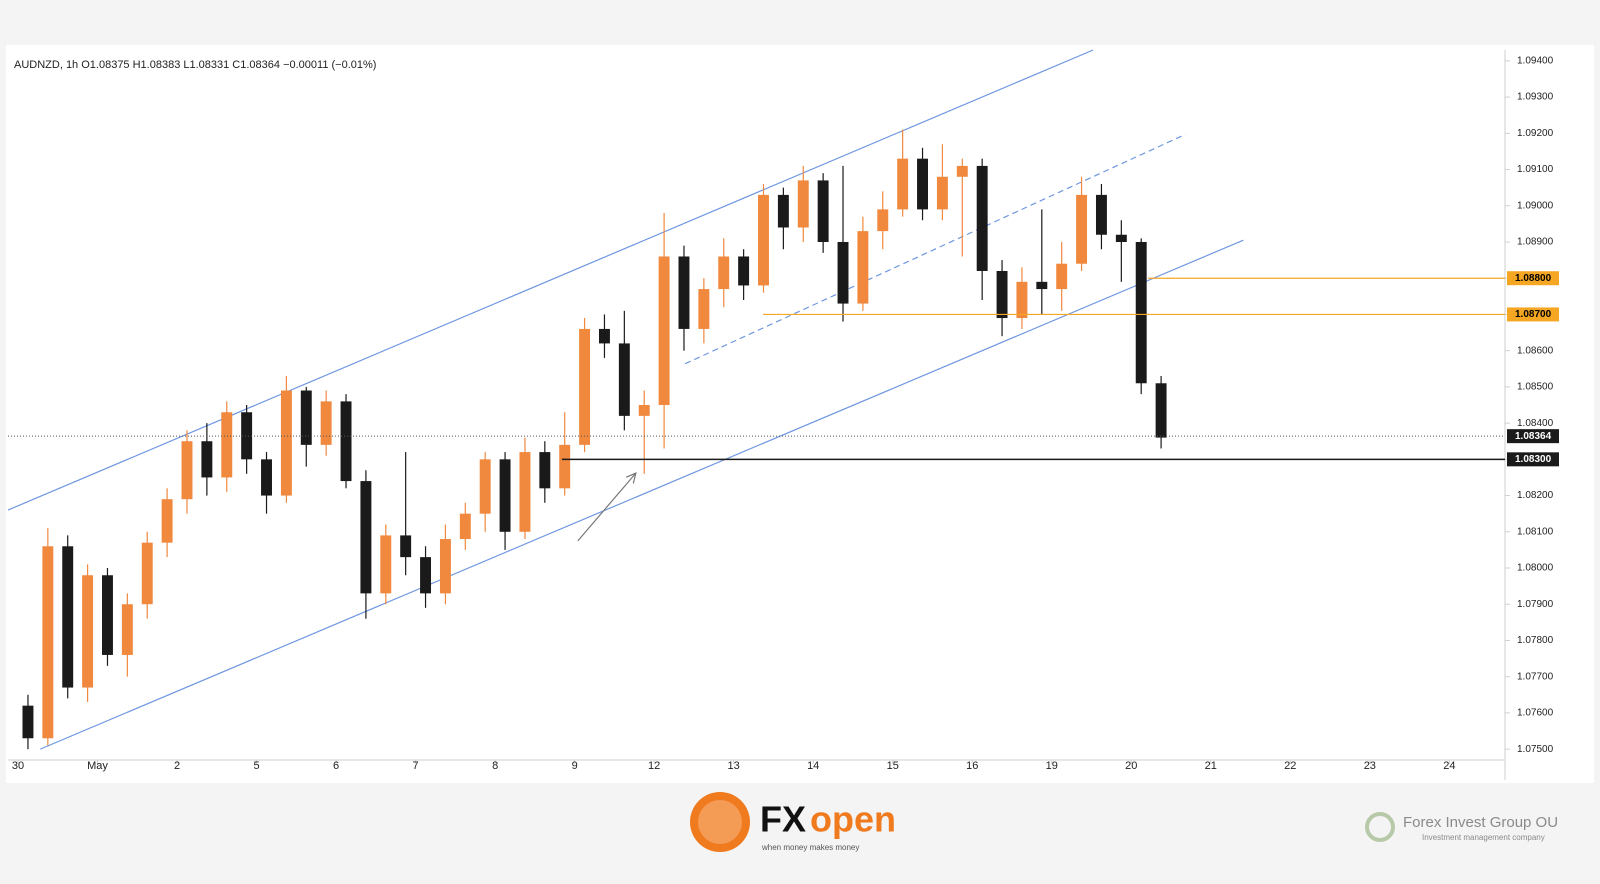  What do you see at coordinates (575, 766) in the screenshot?
I see `x-tick-label: 9` at bounding box center [575, 766].